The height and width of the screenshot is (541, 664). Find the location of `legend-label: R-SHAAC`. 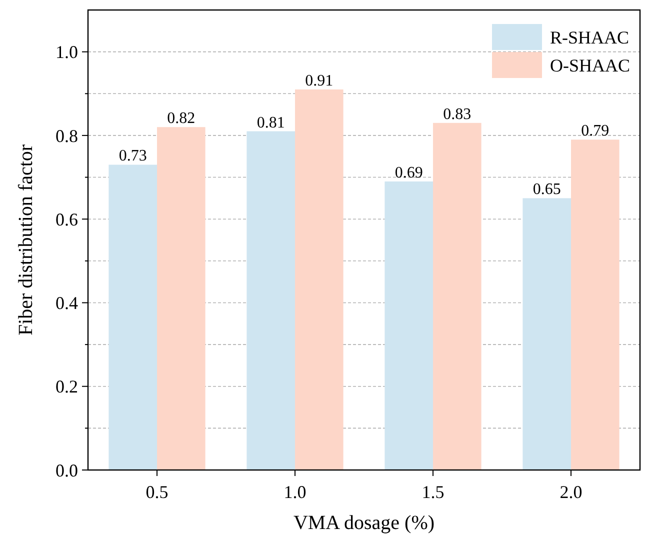

legend-label: R-SHAAC is located at coordinates (590, 37).